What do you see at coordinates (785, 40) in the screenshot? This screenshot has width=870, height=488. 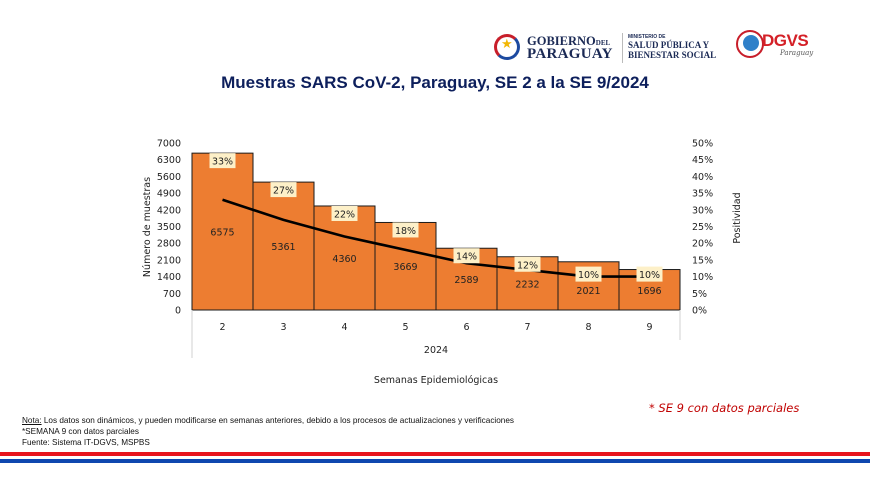 I see `dgvs-text: DGVS` at bounding box center [785, 40].